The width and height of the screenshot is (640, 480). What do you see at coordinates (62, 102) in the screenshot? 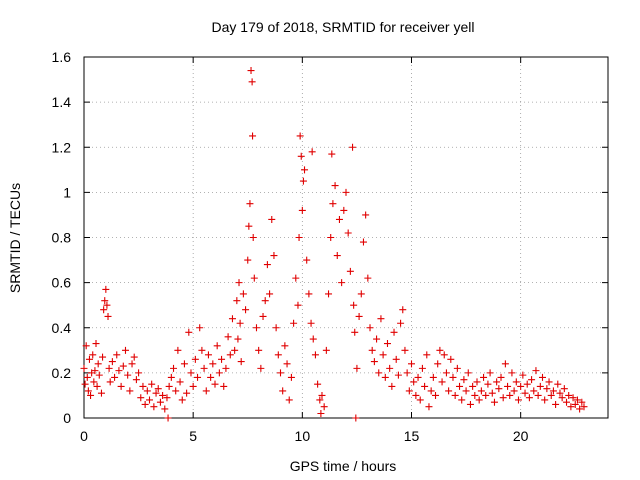
I see `y-tick-label: 1.4` at bounding box center [62, 102].